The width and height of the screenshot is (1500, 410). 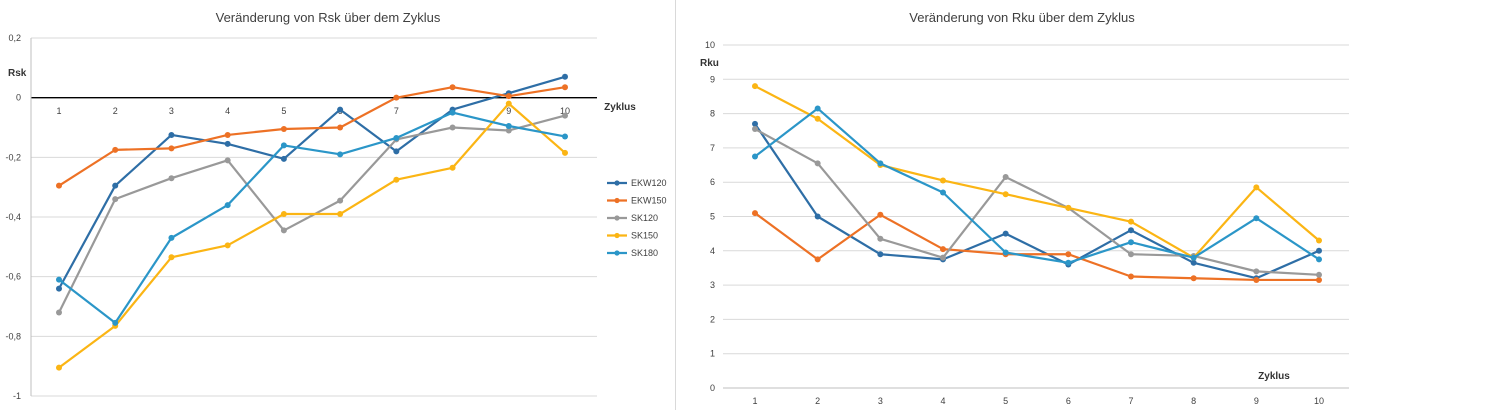 What do you see at coordinates (712, 217) in the screenshot?
I see `y-tick-label: 5` at bounding box center [712, 217].